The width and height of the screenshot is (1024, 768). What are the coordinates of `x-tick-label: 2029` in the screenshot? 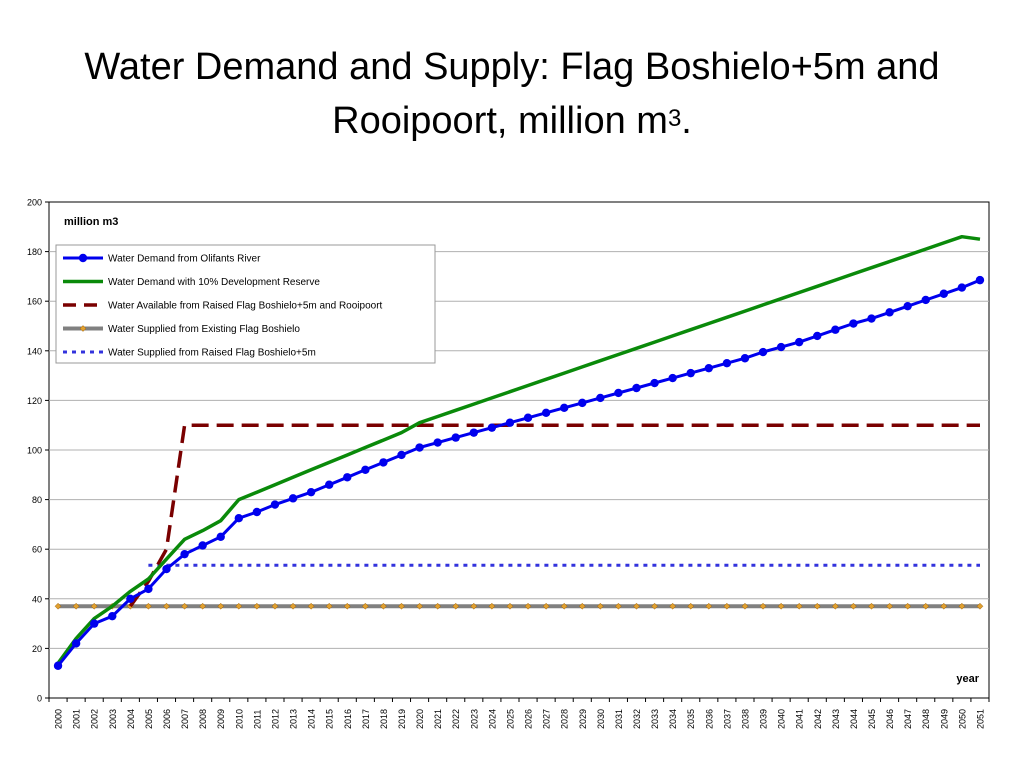 It's located at (583, 719).